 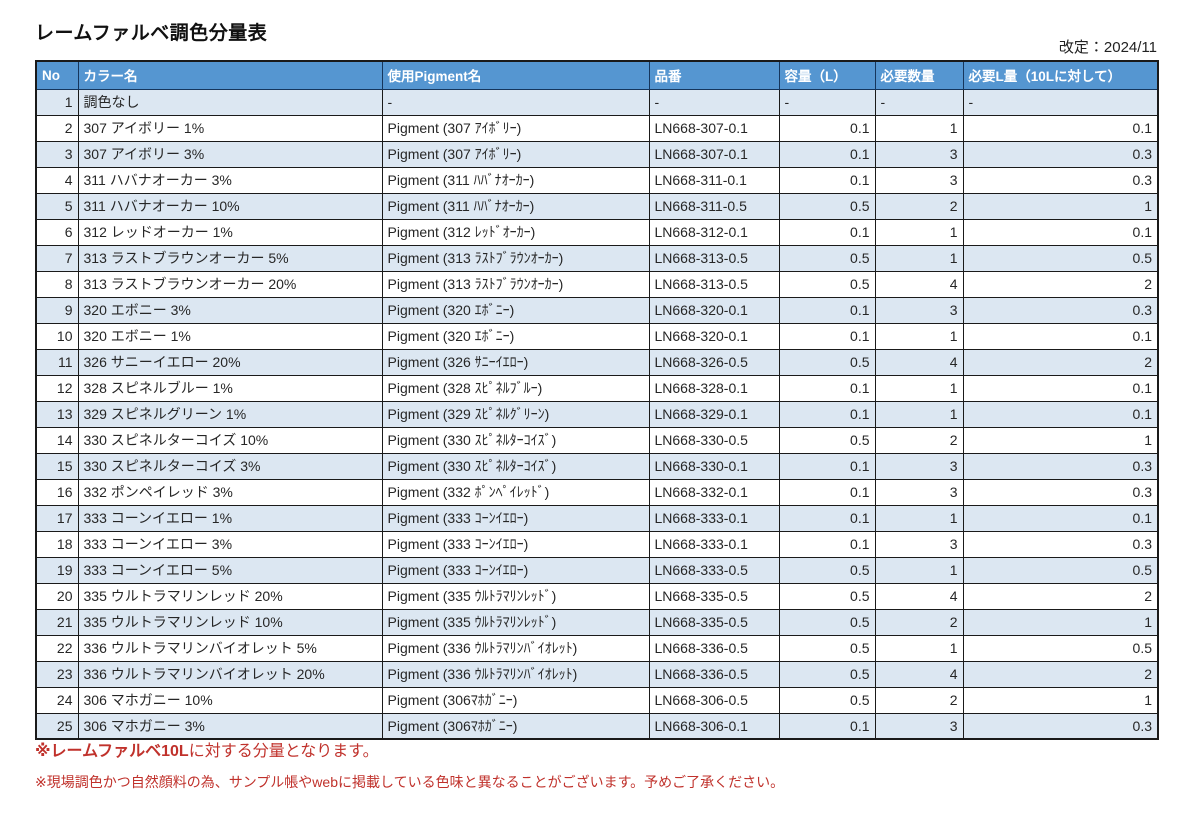 What do you see at coordinates (515, 440) in the screenshot?
I see `cell-pigment-name: Pigment (330 ｽﾋﾟﾈﾙﾀｰｺｲｽﾞ)` at bounding box center [515, 440].